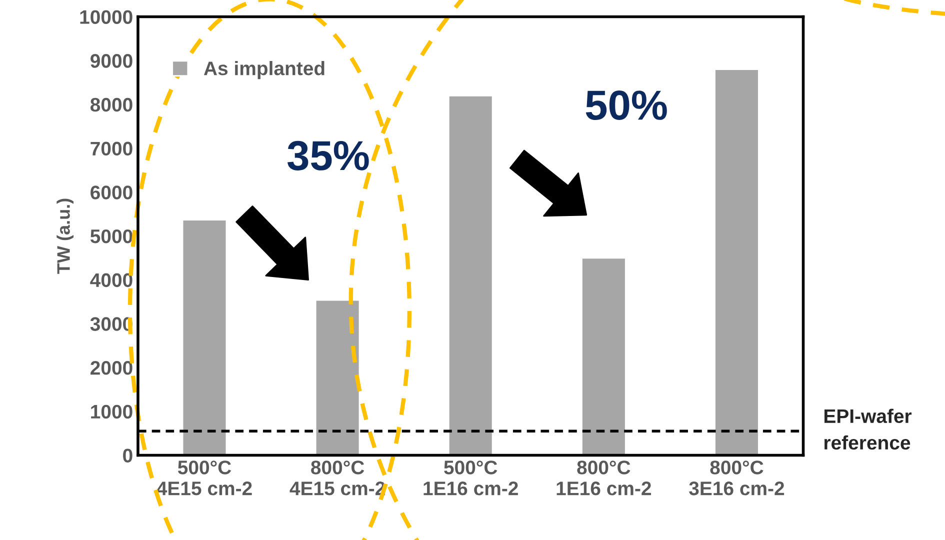 The width and height of the screenshot is (945, 540). What do you see at coordinates (106, 17) in the screenshot?
I see `y-tick-label: 10000` at bounding box center [106, 17].